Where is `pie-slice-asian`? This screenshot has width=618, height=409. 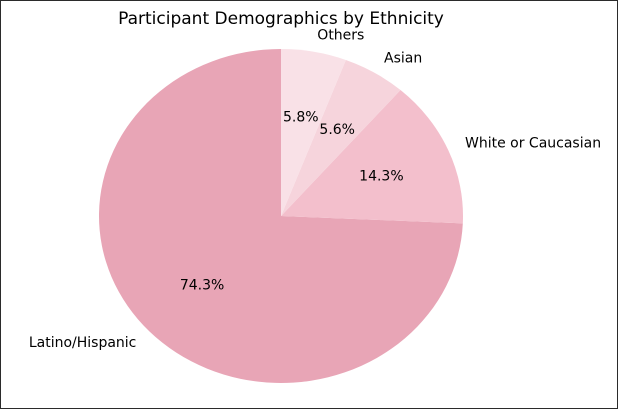 pie-slice-asian is located at coordinates (341, 137).